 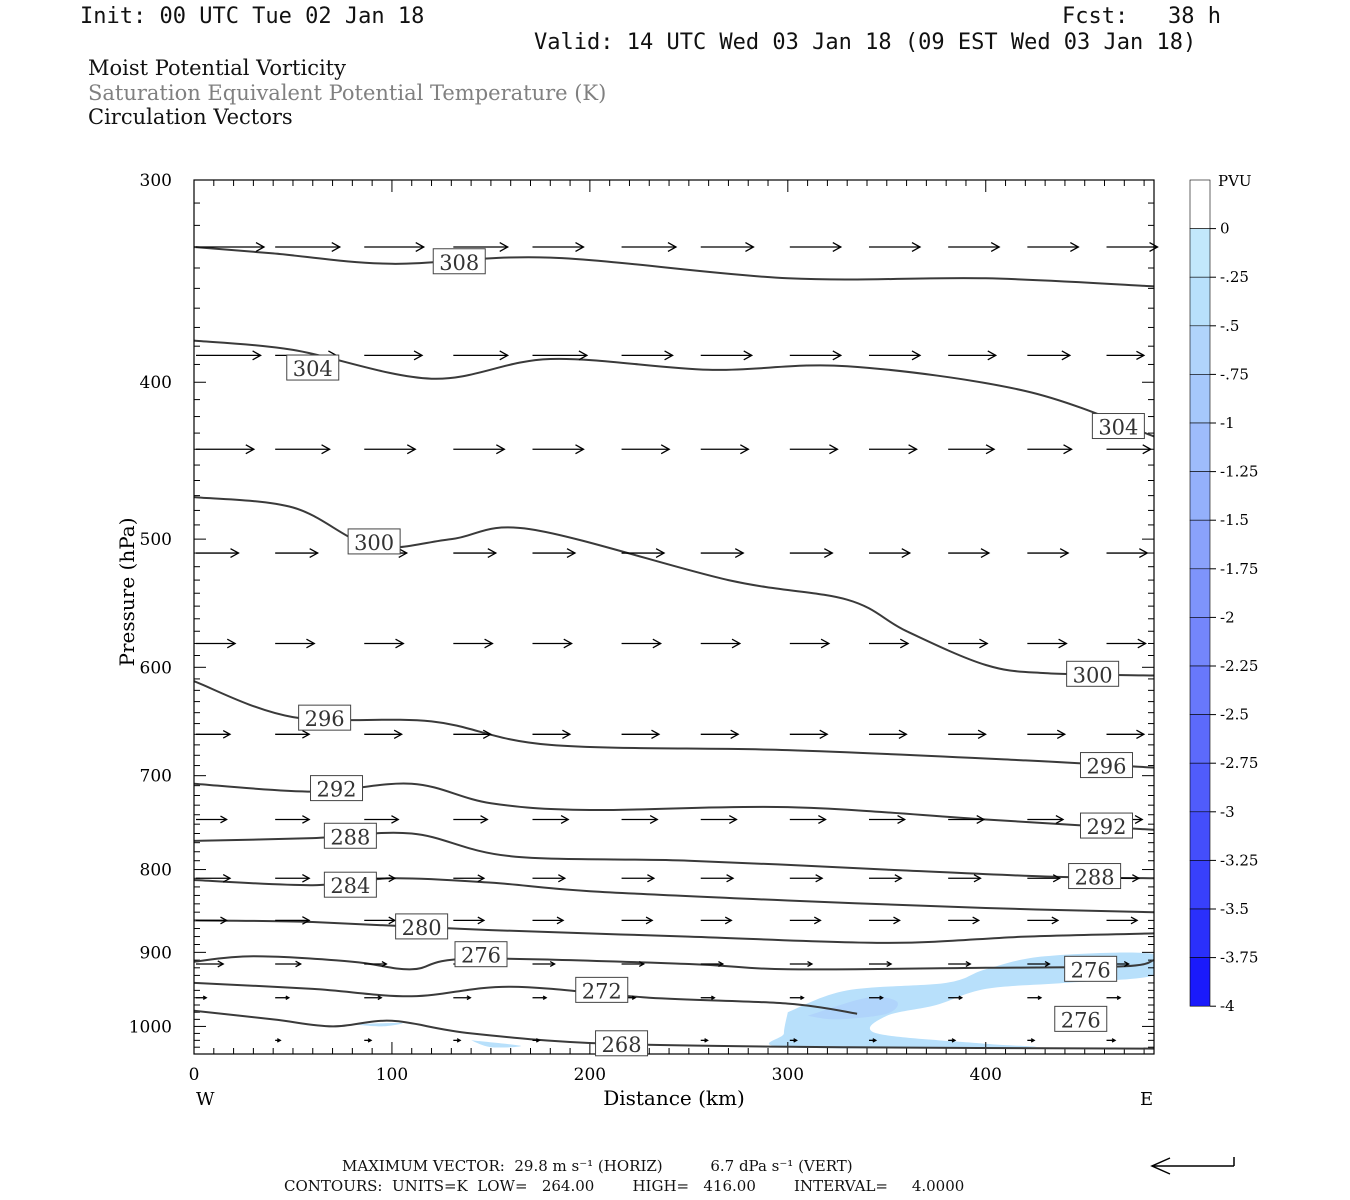 I want to click on colorbar-label: -1.75, so click(x=1239, y=569).